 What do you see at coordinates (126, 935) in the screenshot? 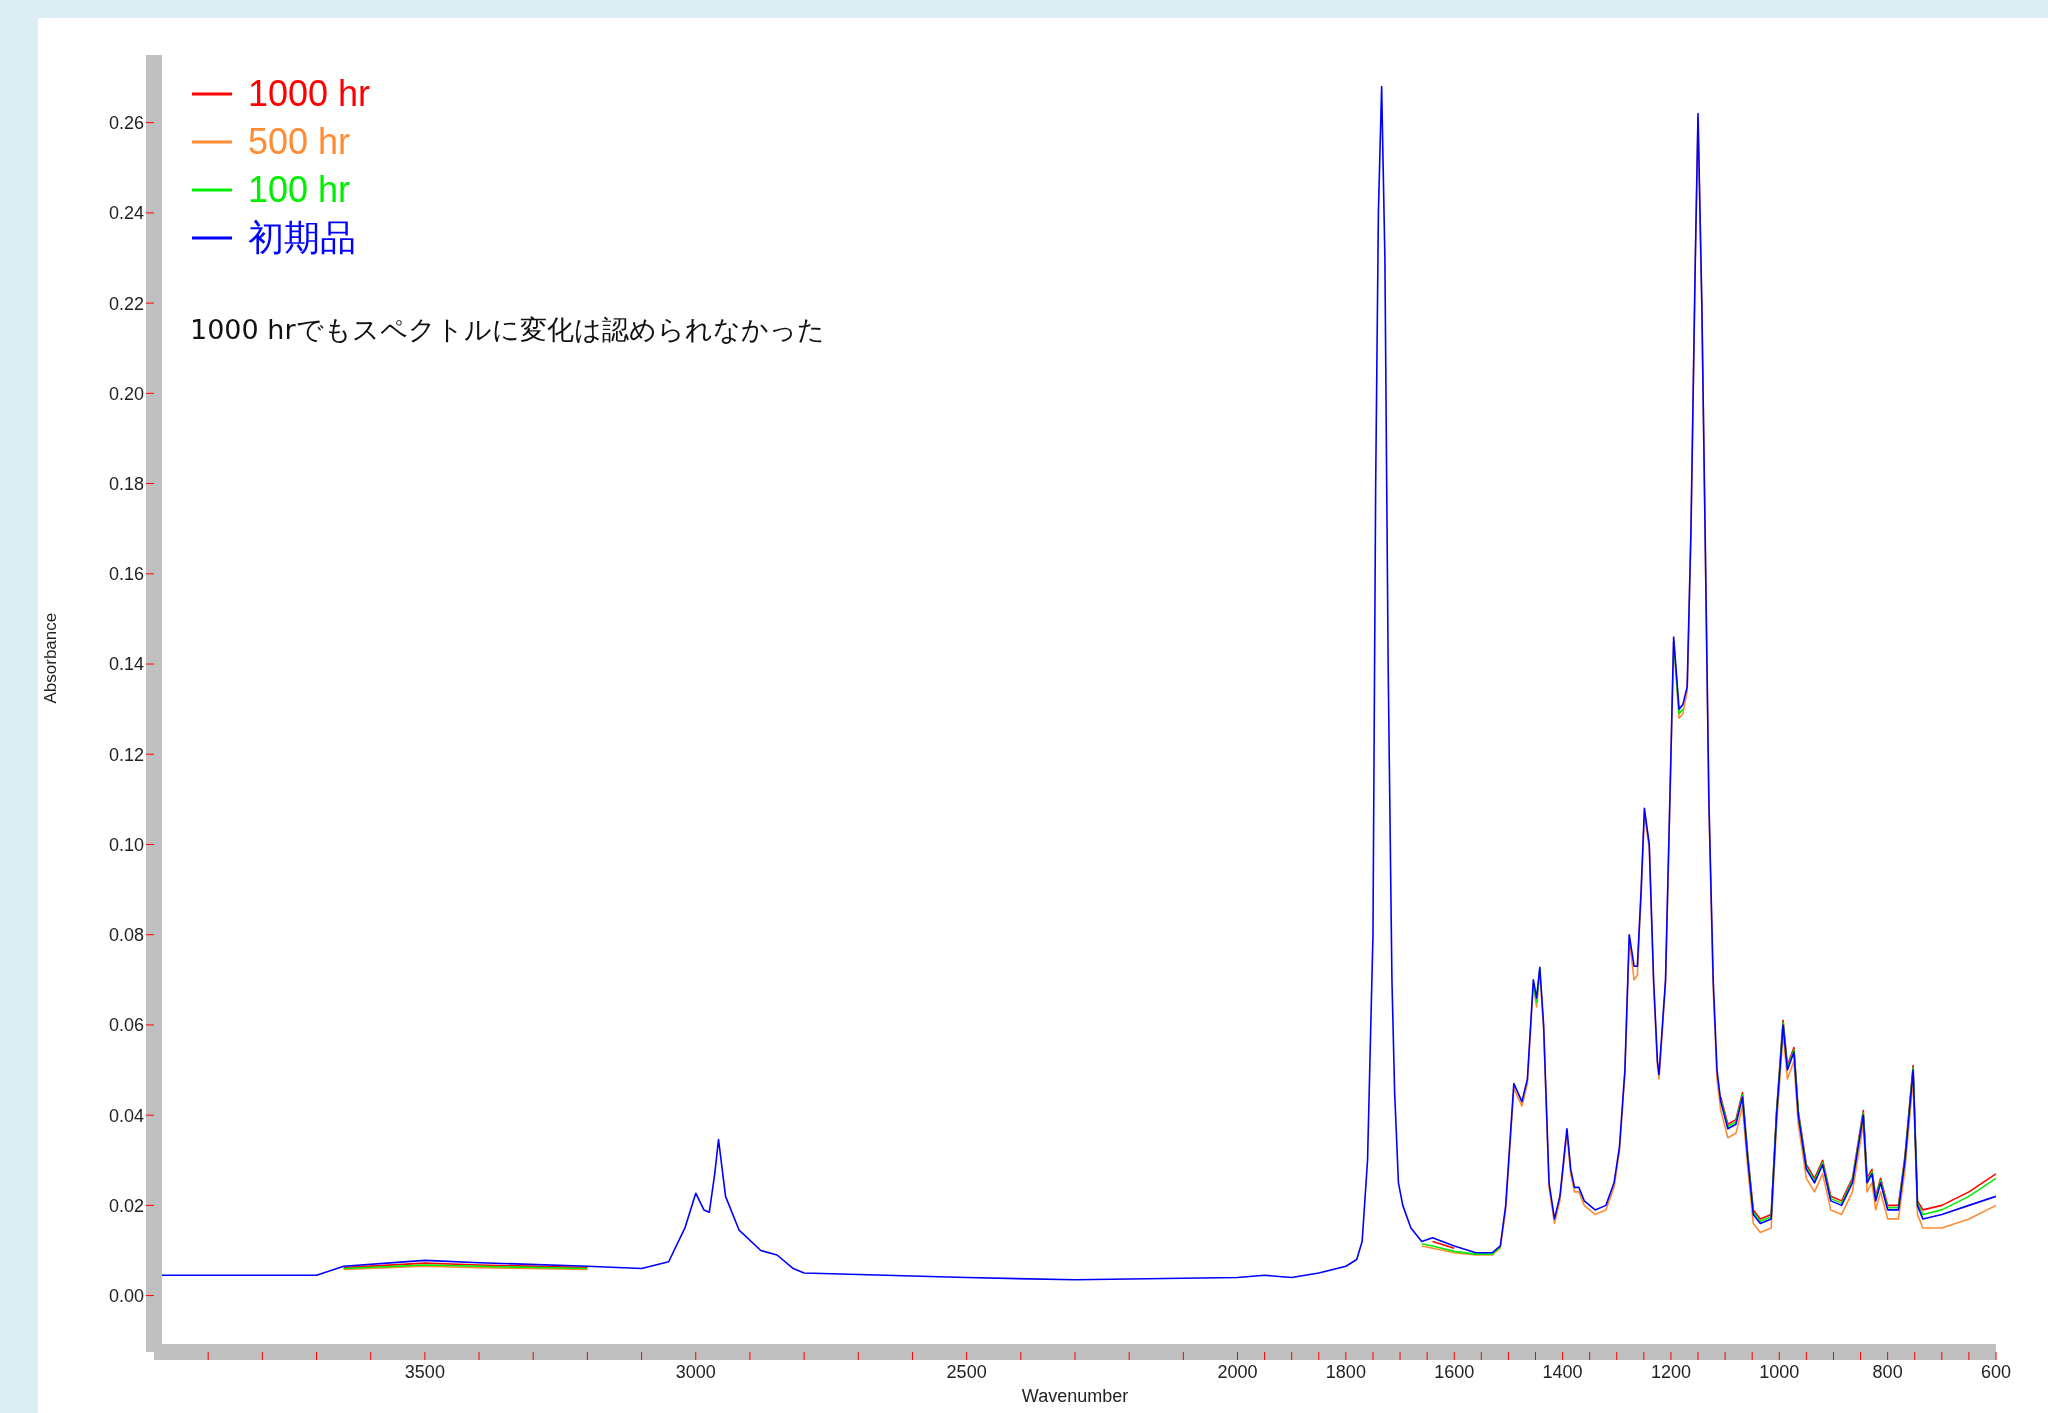
I see `y-tick-label: 0.08` at bounding box center [126, 935].